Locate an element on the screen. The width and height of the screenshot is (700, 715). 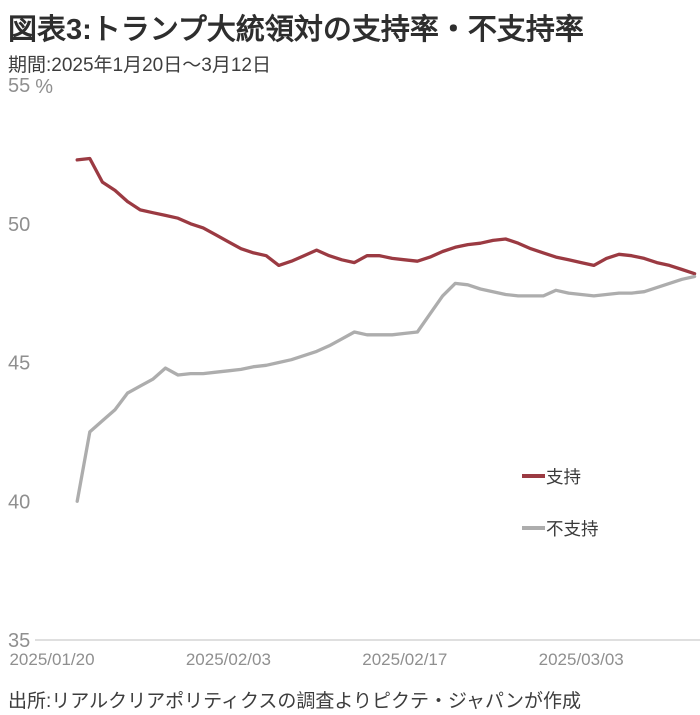
legend-item-disapprove: 不支持 is located at coordinates (560, 528).